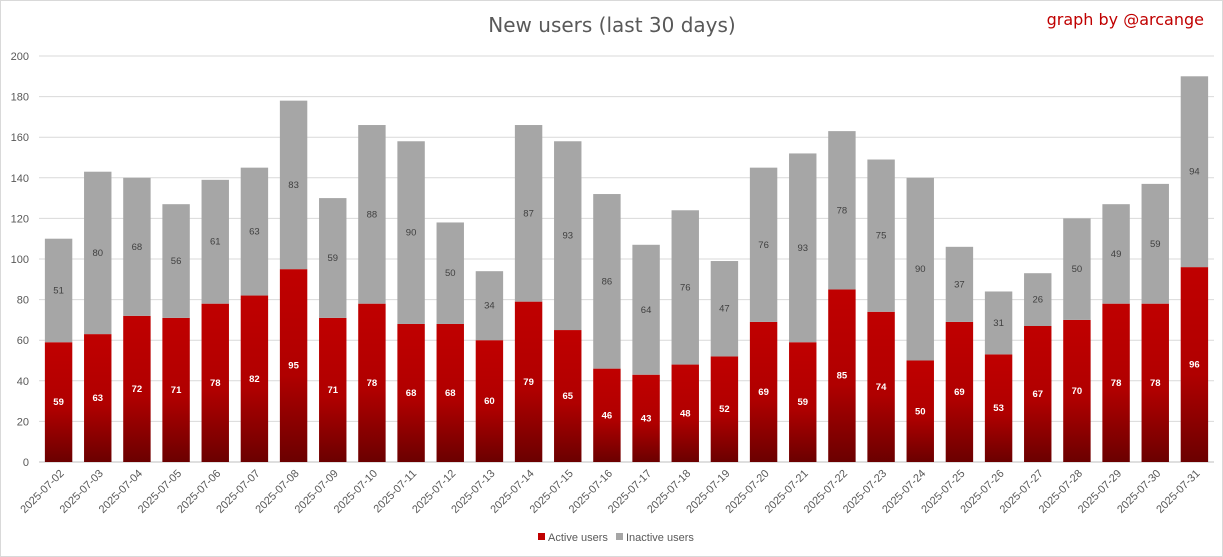 The width and height of the screenshot is (1223, 557). I want to click on data-label-active: 65, so click(567, 396).